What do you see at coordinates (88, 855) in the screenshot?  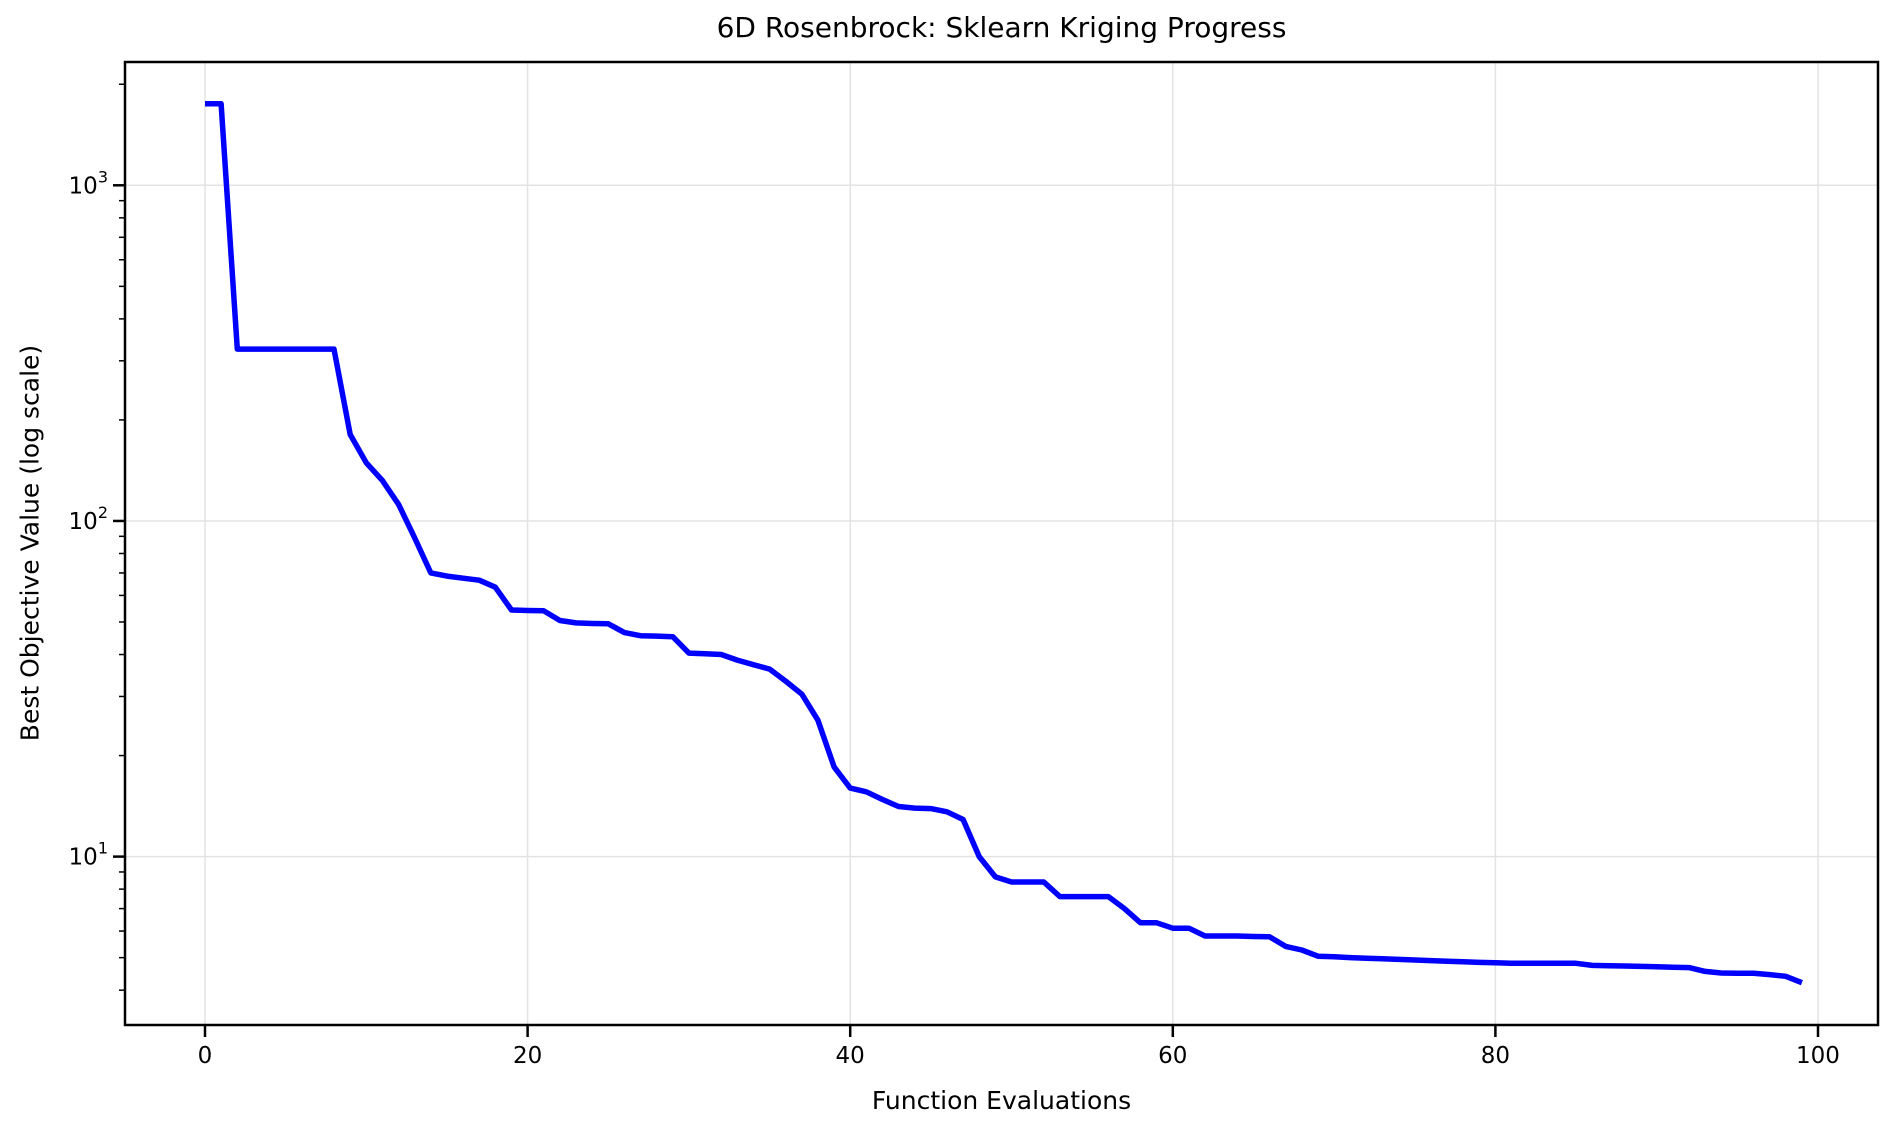 I see `y-tick-label: 10¹` at bounding box center [88, 855].